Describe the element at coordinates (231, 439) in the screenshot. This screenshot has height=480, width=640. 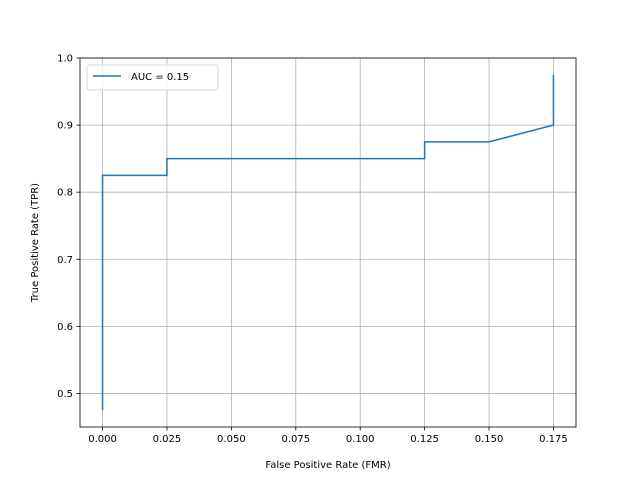
I see `x-tick-label: 0.050` at that location.